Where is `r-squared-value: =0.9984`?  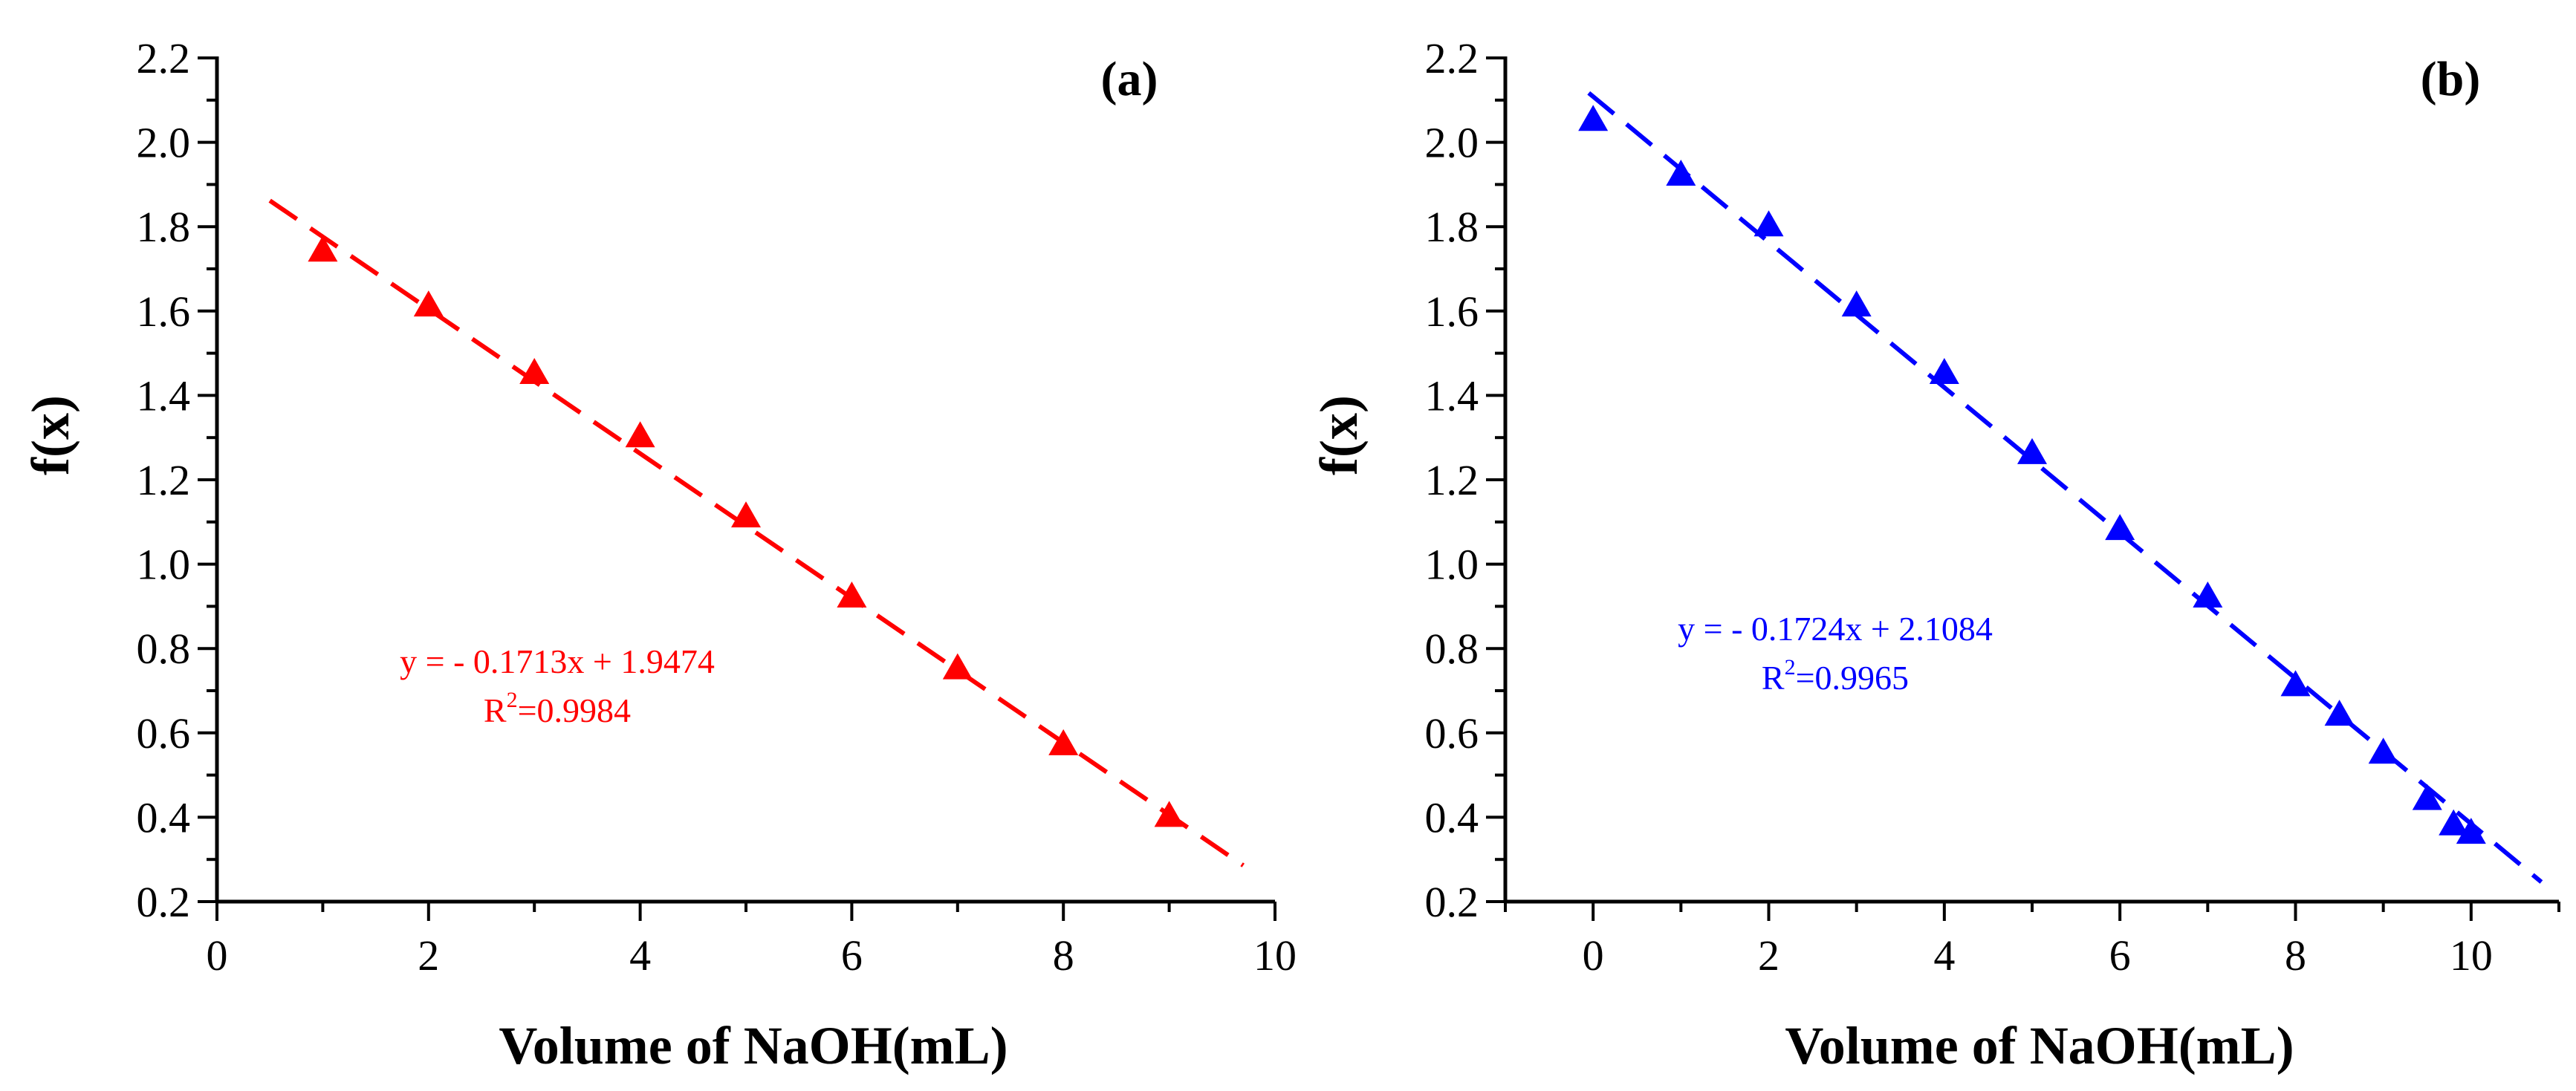 r-squared-value: =0.9984 is located at coordinates (574, 710).